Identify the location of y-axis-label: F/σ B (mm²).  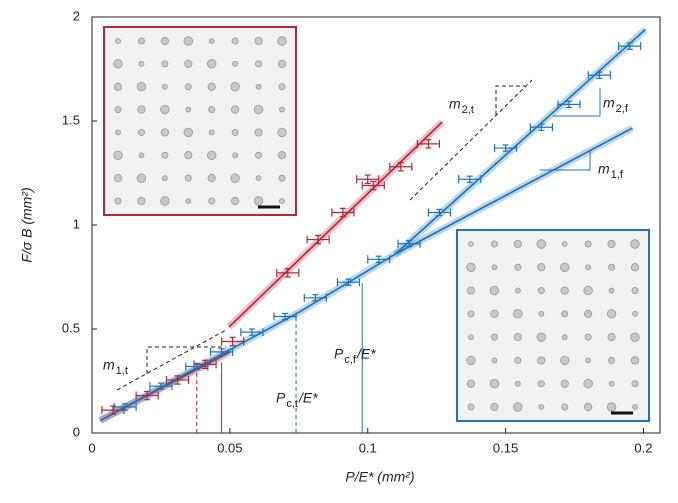
(27, 224).